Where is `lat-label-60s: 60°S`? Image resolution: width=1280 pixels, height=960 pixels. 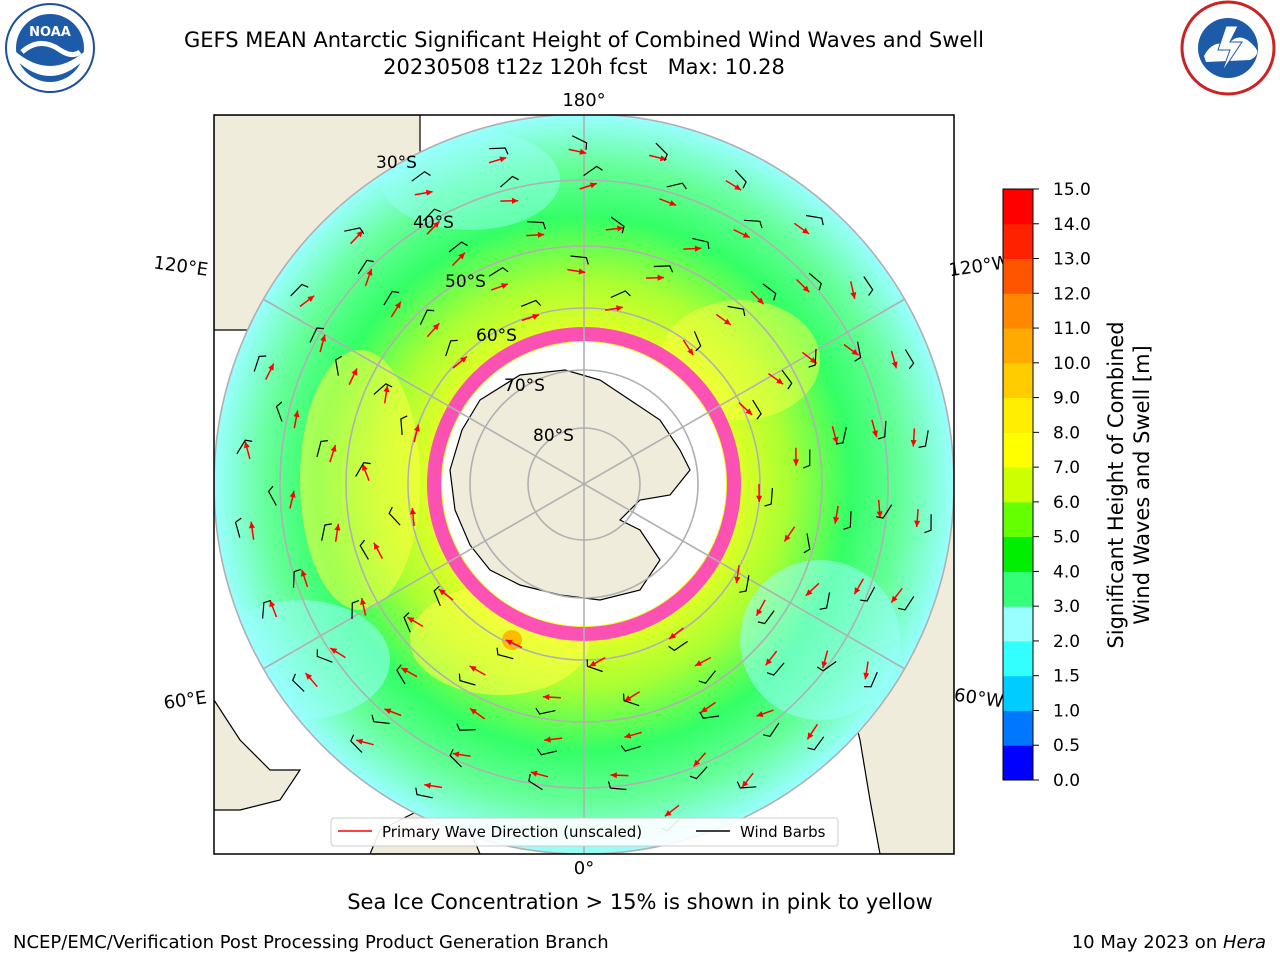
lat-label-60s: 60°S is located at coordinates (496, 336).